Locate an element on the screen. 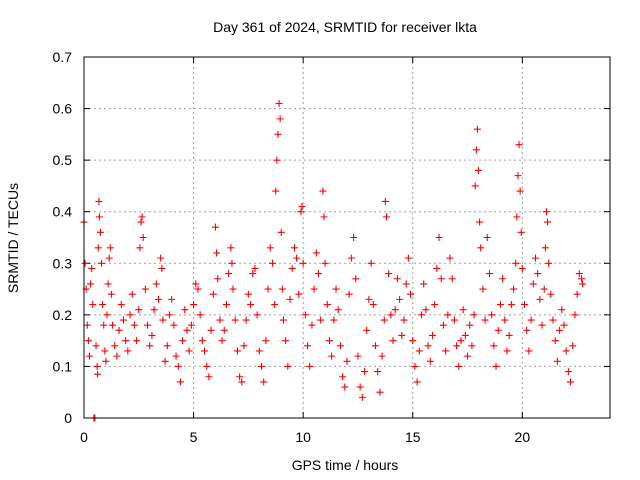  y-tick-label: 0 is located at coordinates (68, 418).